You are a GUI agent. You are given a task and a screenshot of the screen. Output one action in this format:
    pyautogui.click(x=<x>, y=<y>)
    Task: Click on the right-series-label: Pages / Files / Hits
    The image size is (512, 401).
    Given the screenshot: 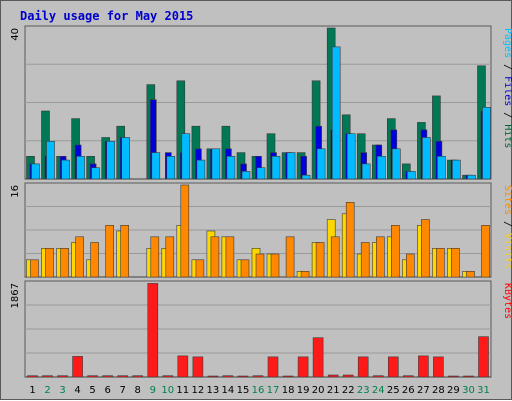 What is the action you would take?
    pyautogui.click(x=507, y=88)
    